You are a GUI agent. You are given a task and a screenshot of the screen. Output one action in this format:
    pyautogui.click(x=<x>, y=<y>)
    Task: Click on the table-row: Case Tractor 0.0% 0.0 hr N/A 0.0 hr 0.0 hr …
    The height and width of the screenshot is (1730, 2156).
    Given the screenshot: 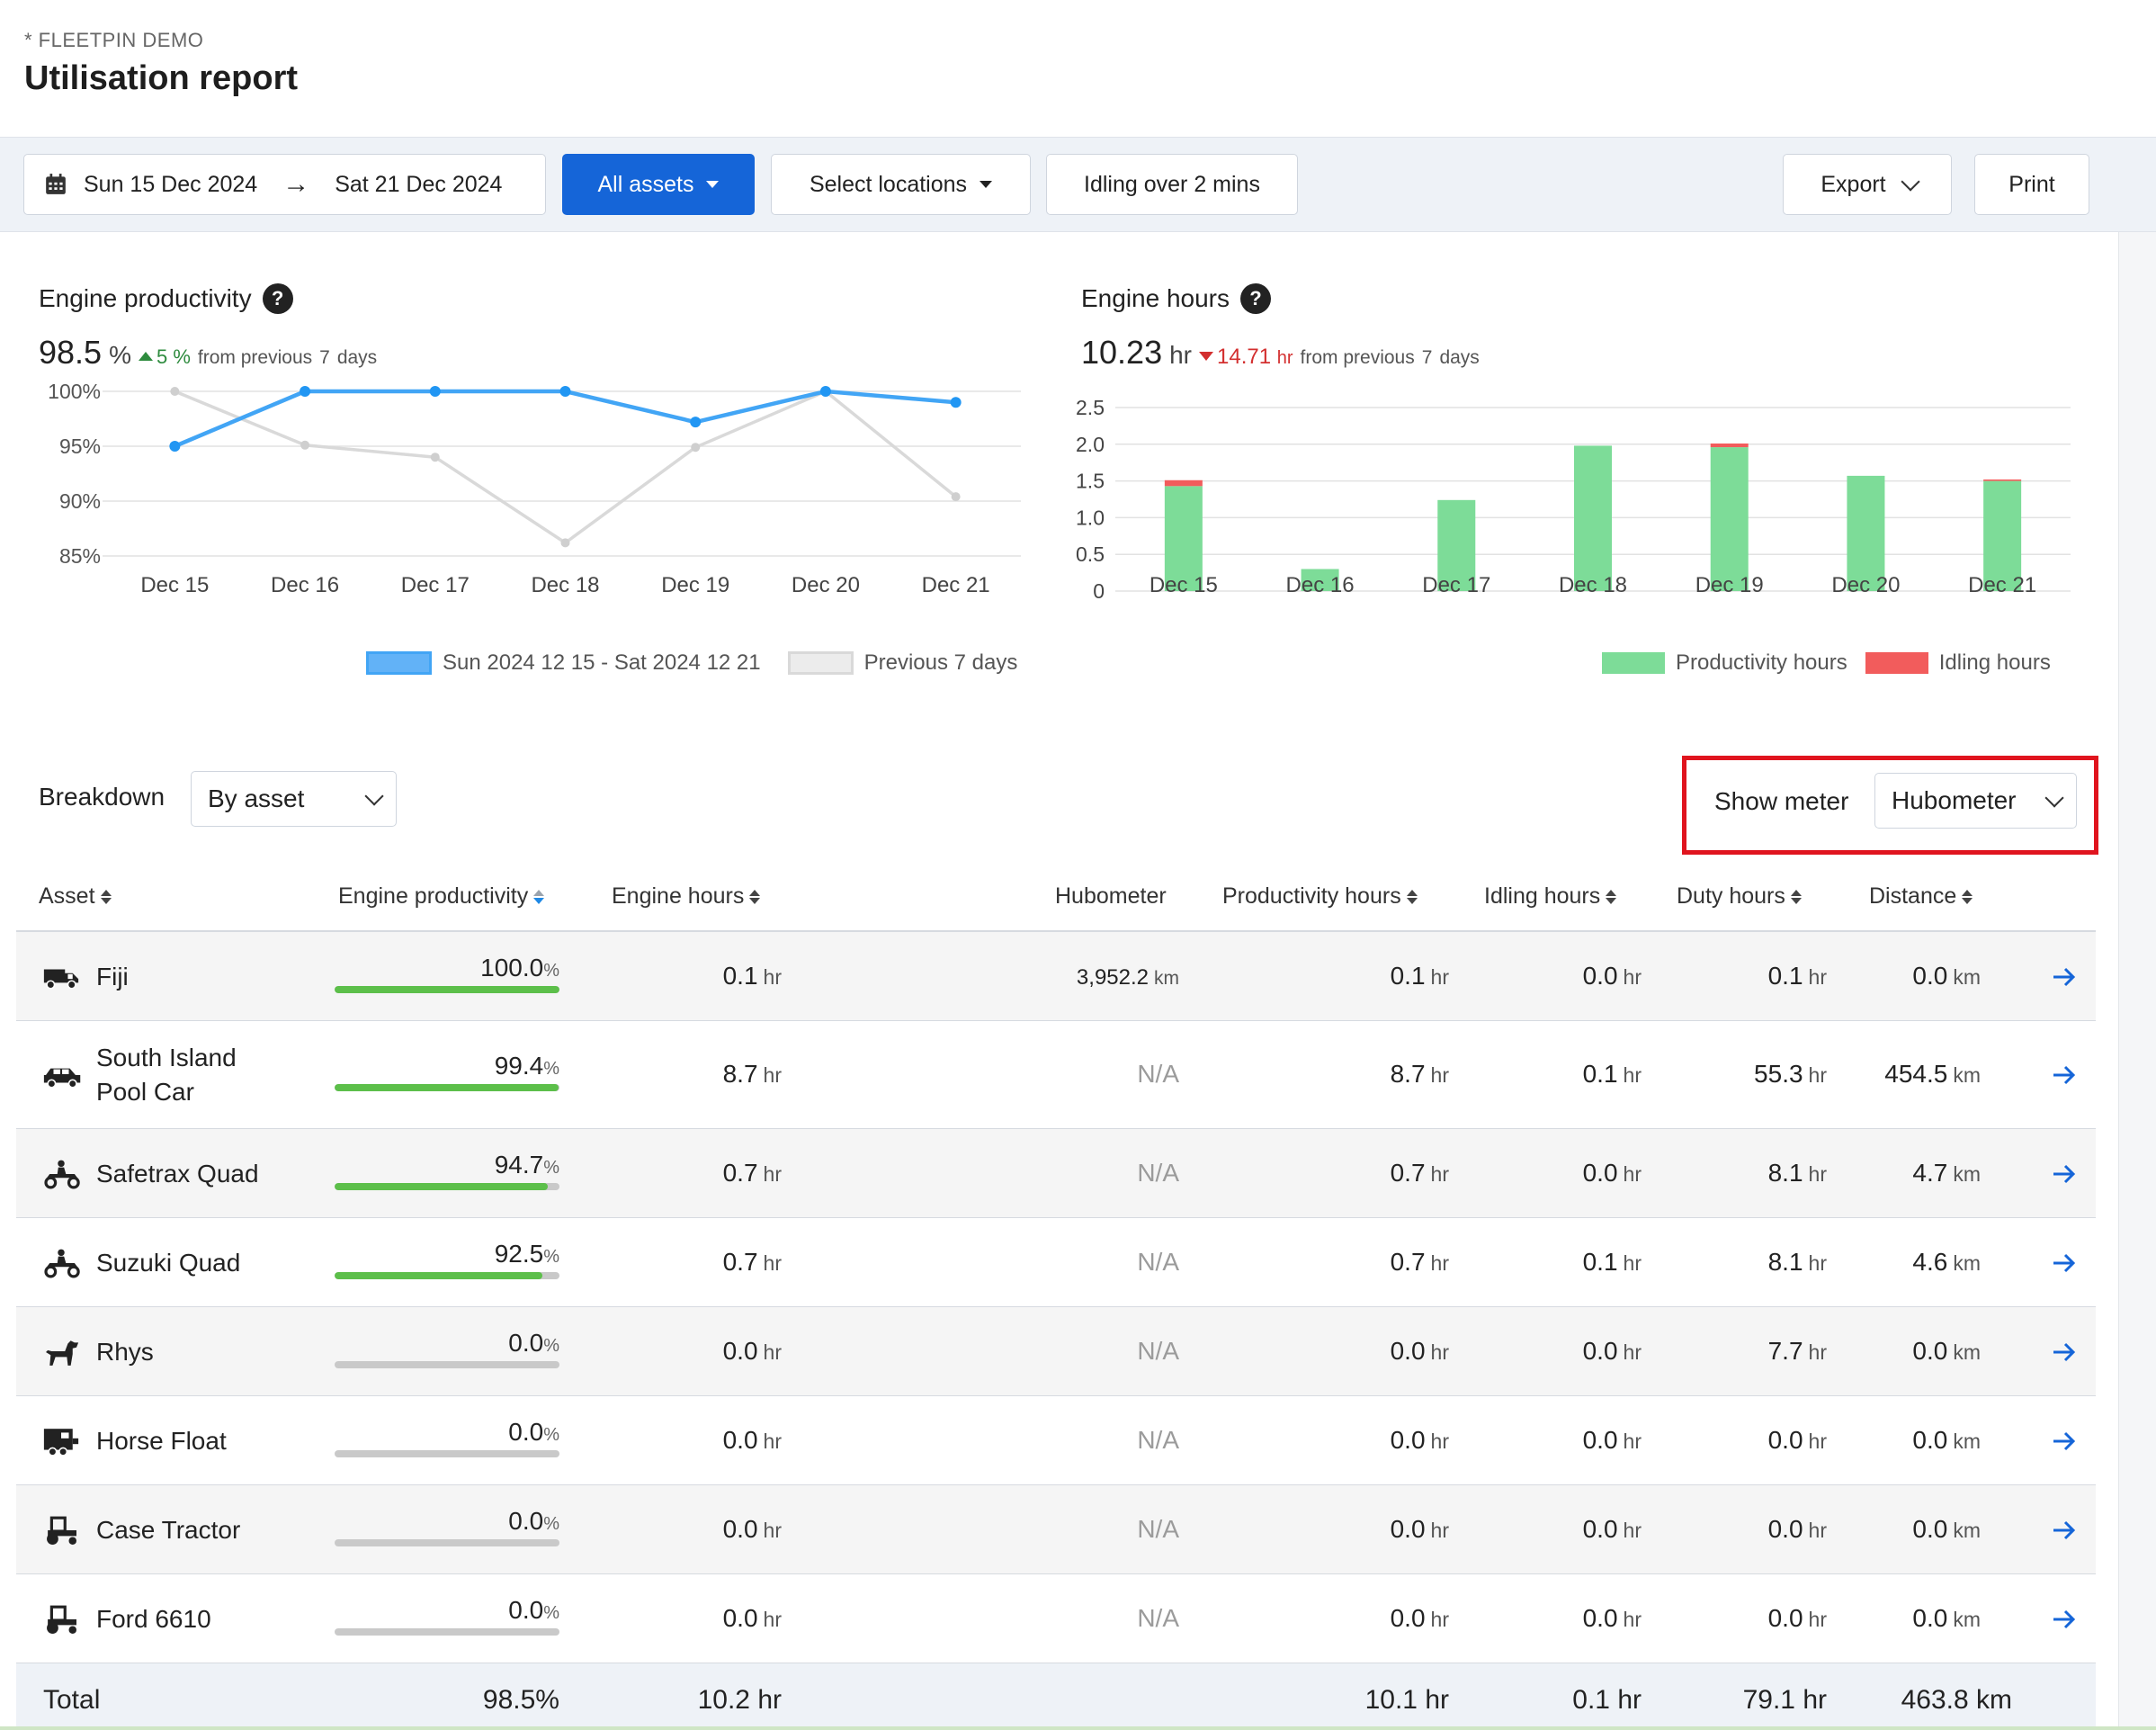 What is the action you would take?
    pyautogui.click(x=1056, y=1529)
    